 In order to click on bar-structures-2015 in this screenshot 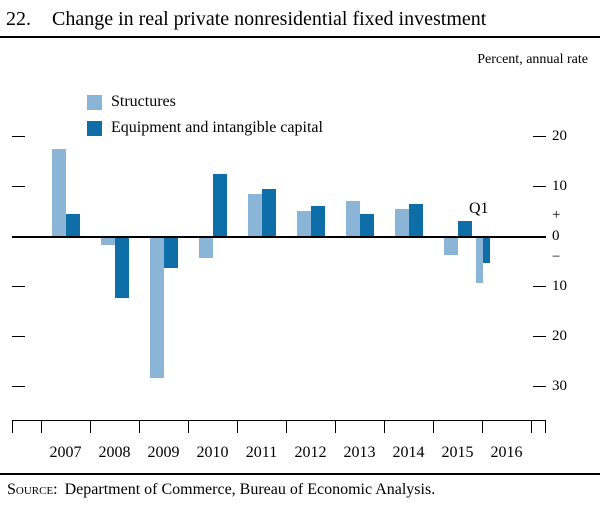, I will do `click(450, 246)`.